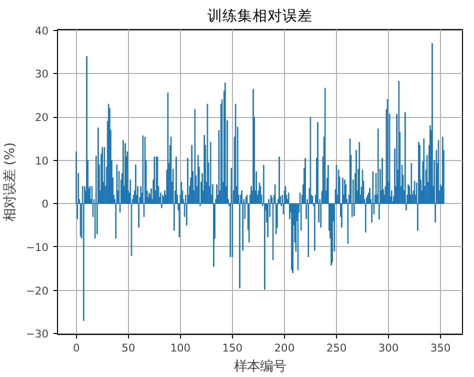 This screenshot has height=377, width=474. What do you see at coordinates (37, 291) in the screenshot?
I see `y-tick-label: −20` at bounding box center [37, 291].